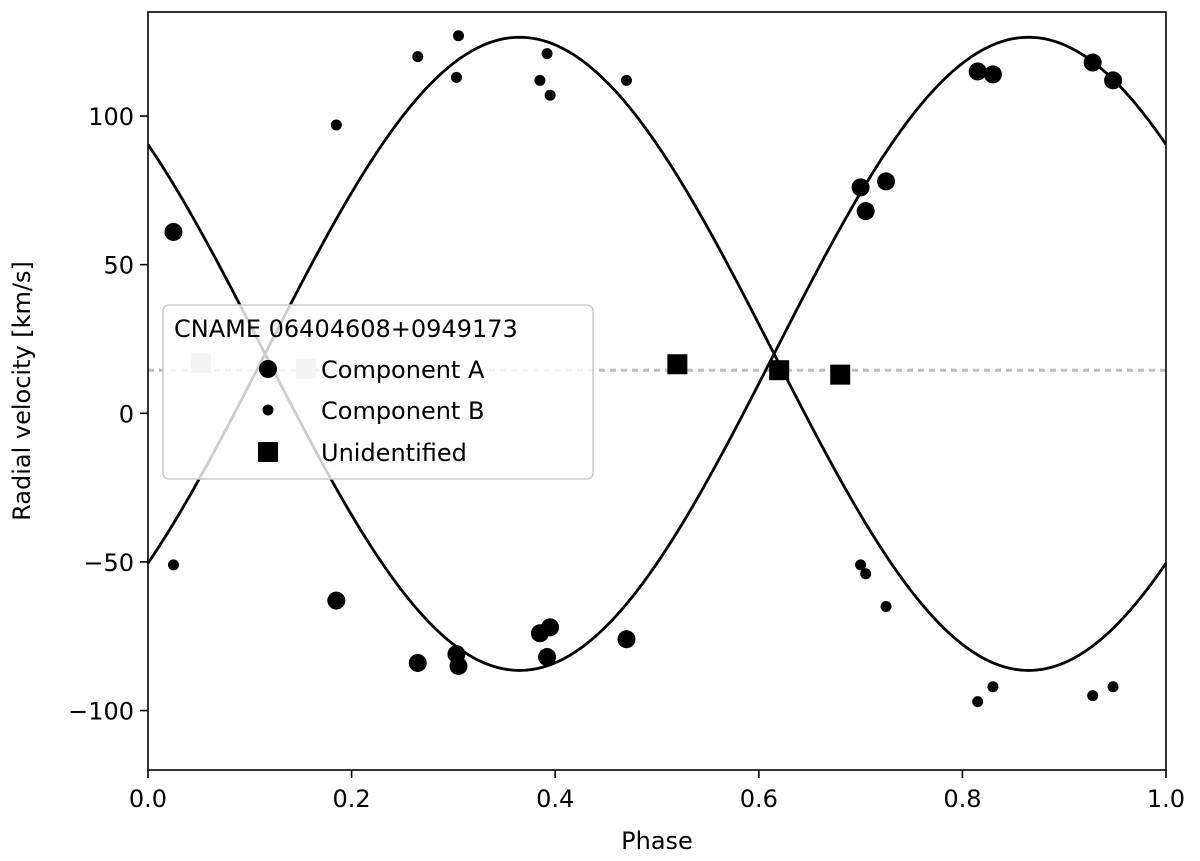 Image resolution: width=1200 pixels, height=861 pixels. What do you see at coordinates (962, 799) in the screenshot?
I see `x-tick-label: 0.8` at bounding box center [962, 799].